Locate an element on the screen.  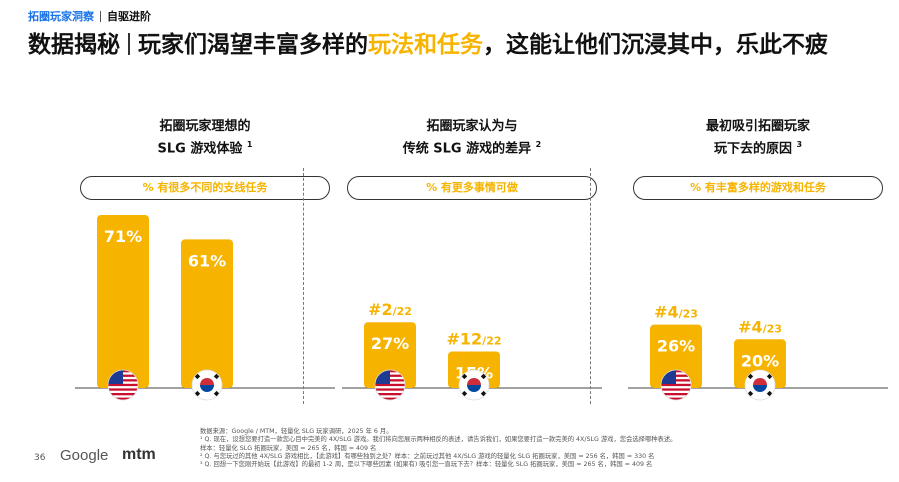
rank-label: #2/22 is located at coordinates (390, 309).